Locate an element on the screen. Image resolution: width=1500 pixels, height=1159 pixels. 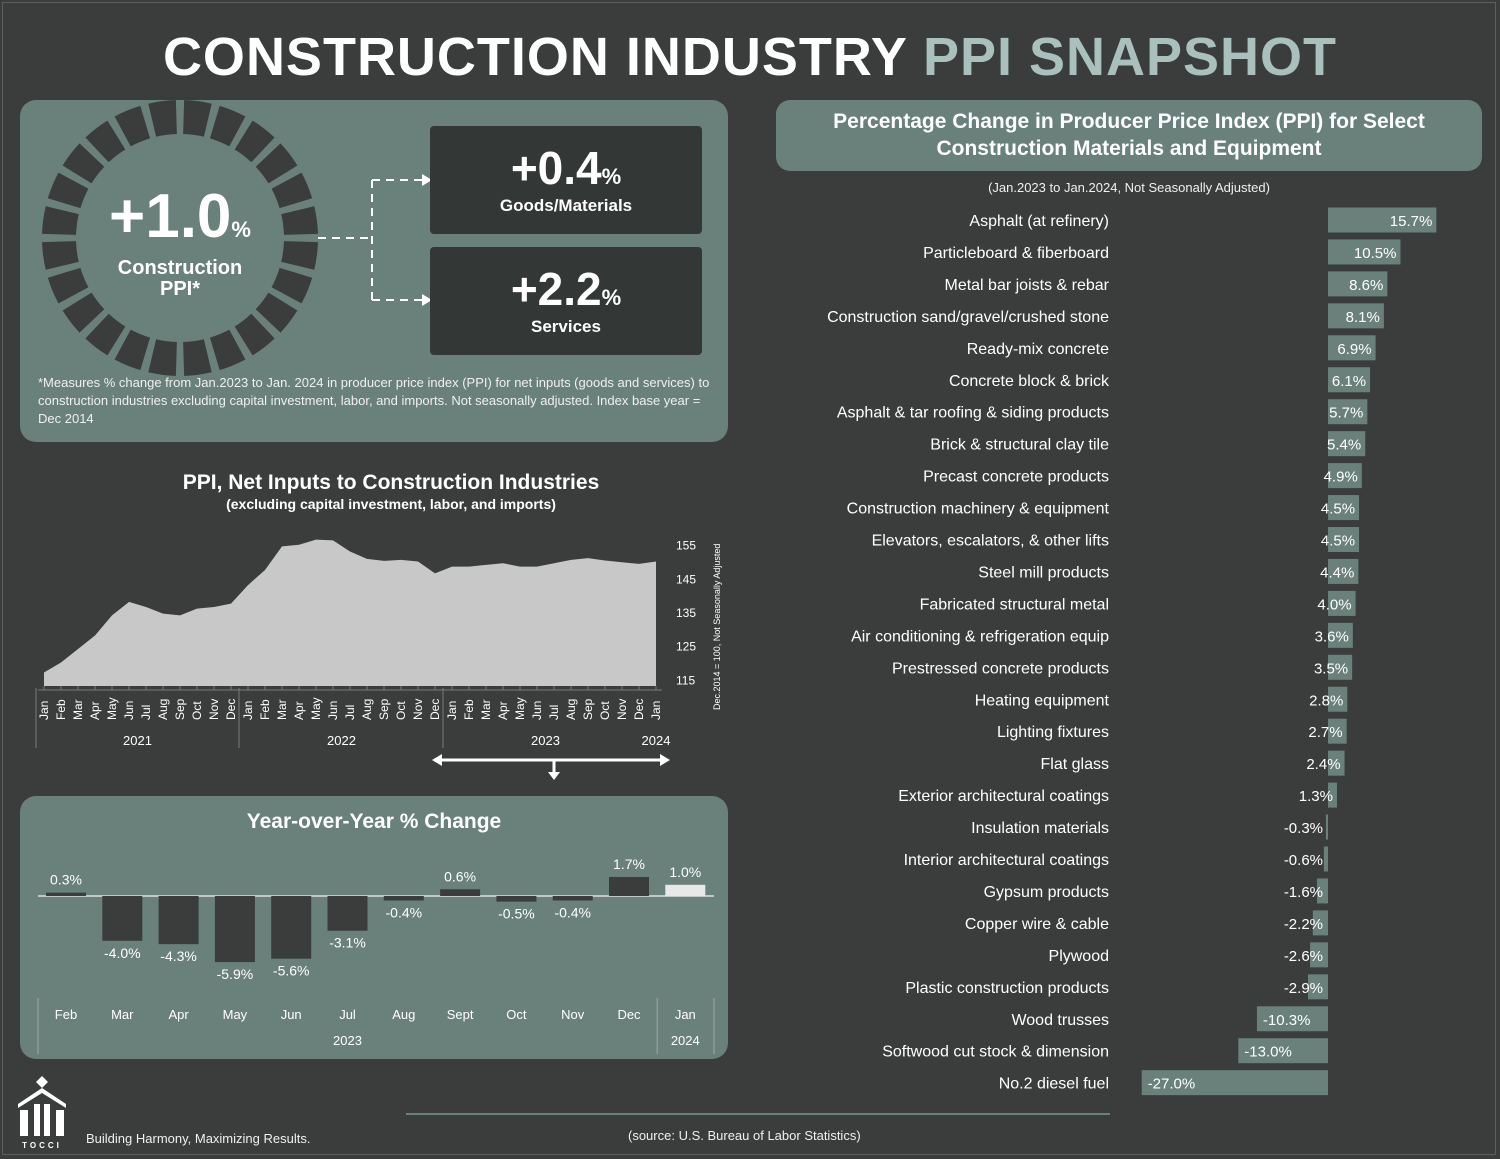
ring-center is located at coordinates (180, 238).